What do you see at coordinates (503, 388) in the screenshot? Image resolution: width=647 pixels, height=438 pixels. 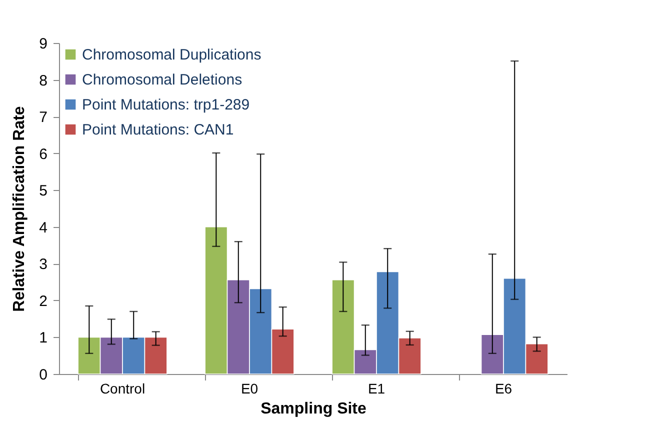 I see `x-tick-label: E6` at bounding box center [503, 388].